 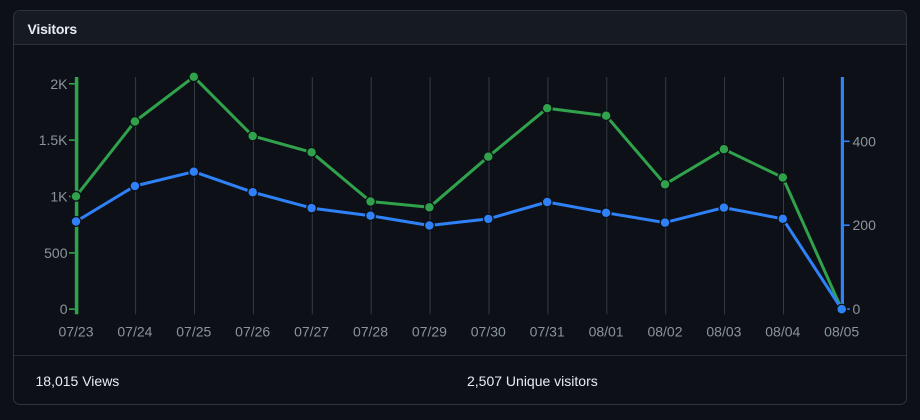 What do you see at coordinates (370, 332) in the screenshot?
I see `svg-text: 07/28` at bounding box center [370, 332].